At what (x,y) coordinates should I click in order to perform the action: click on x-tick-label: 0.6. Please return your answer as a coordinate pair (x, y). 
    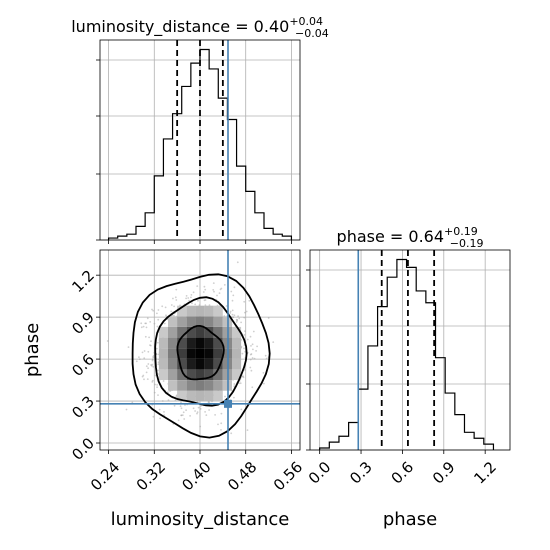
    Looking at the image, I should click on (403, 473).